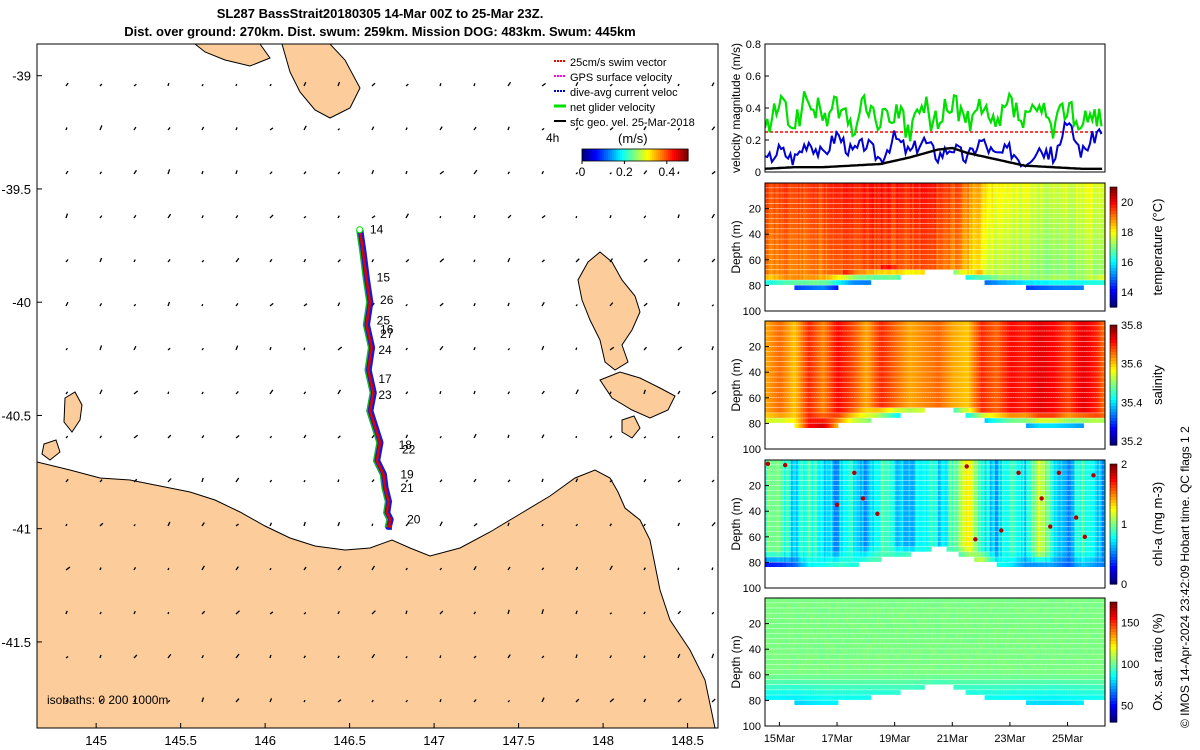 This screenshot has width=1200, height=750. I want to click on map-x-tick-label: 147, so click(434, 740).